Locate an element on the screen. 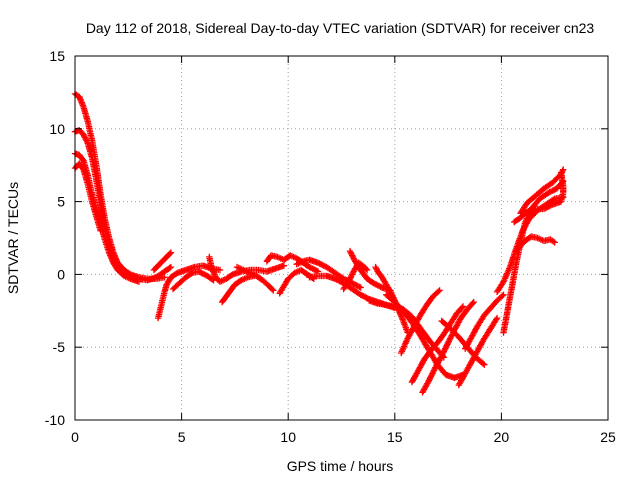 Image resolution: width=640 pixels, height=485 pixels. x-tick-label: 0 is located at coordinates (75, 437).